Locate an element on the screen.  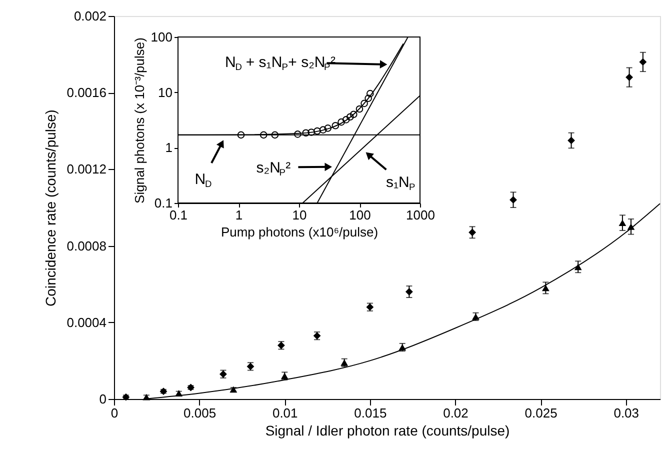
x-tick-label: 0.1 is located at coordinates (178, 215).